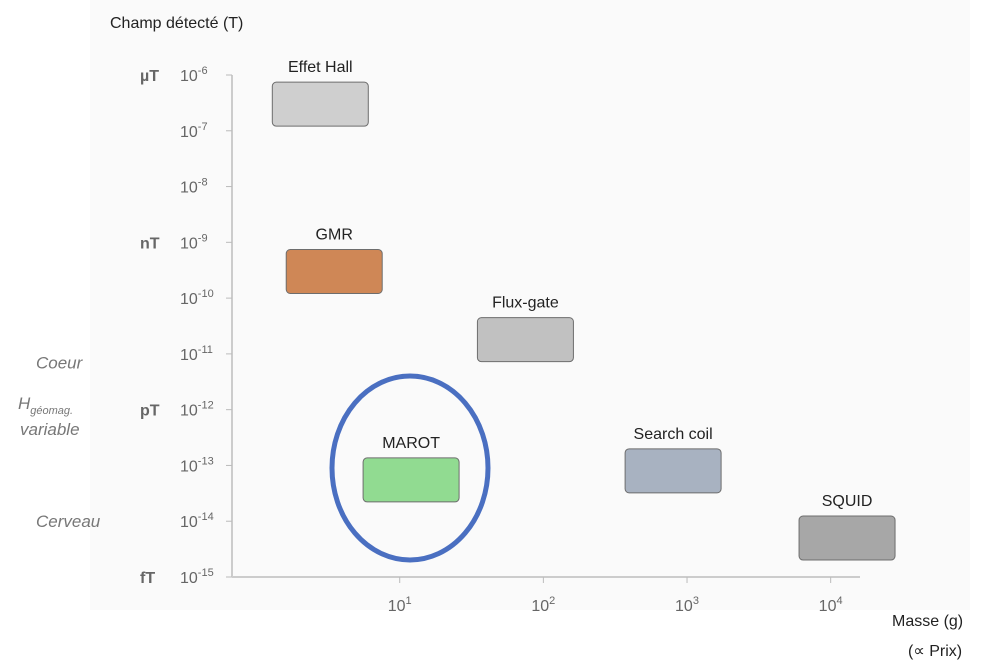 The width and height of the screenshot is (998, 665). I want to click on unit-label: pT, so click(150, 411).